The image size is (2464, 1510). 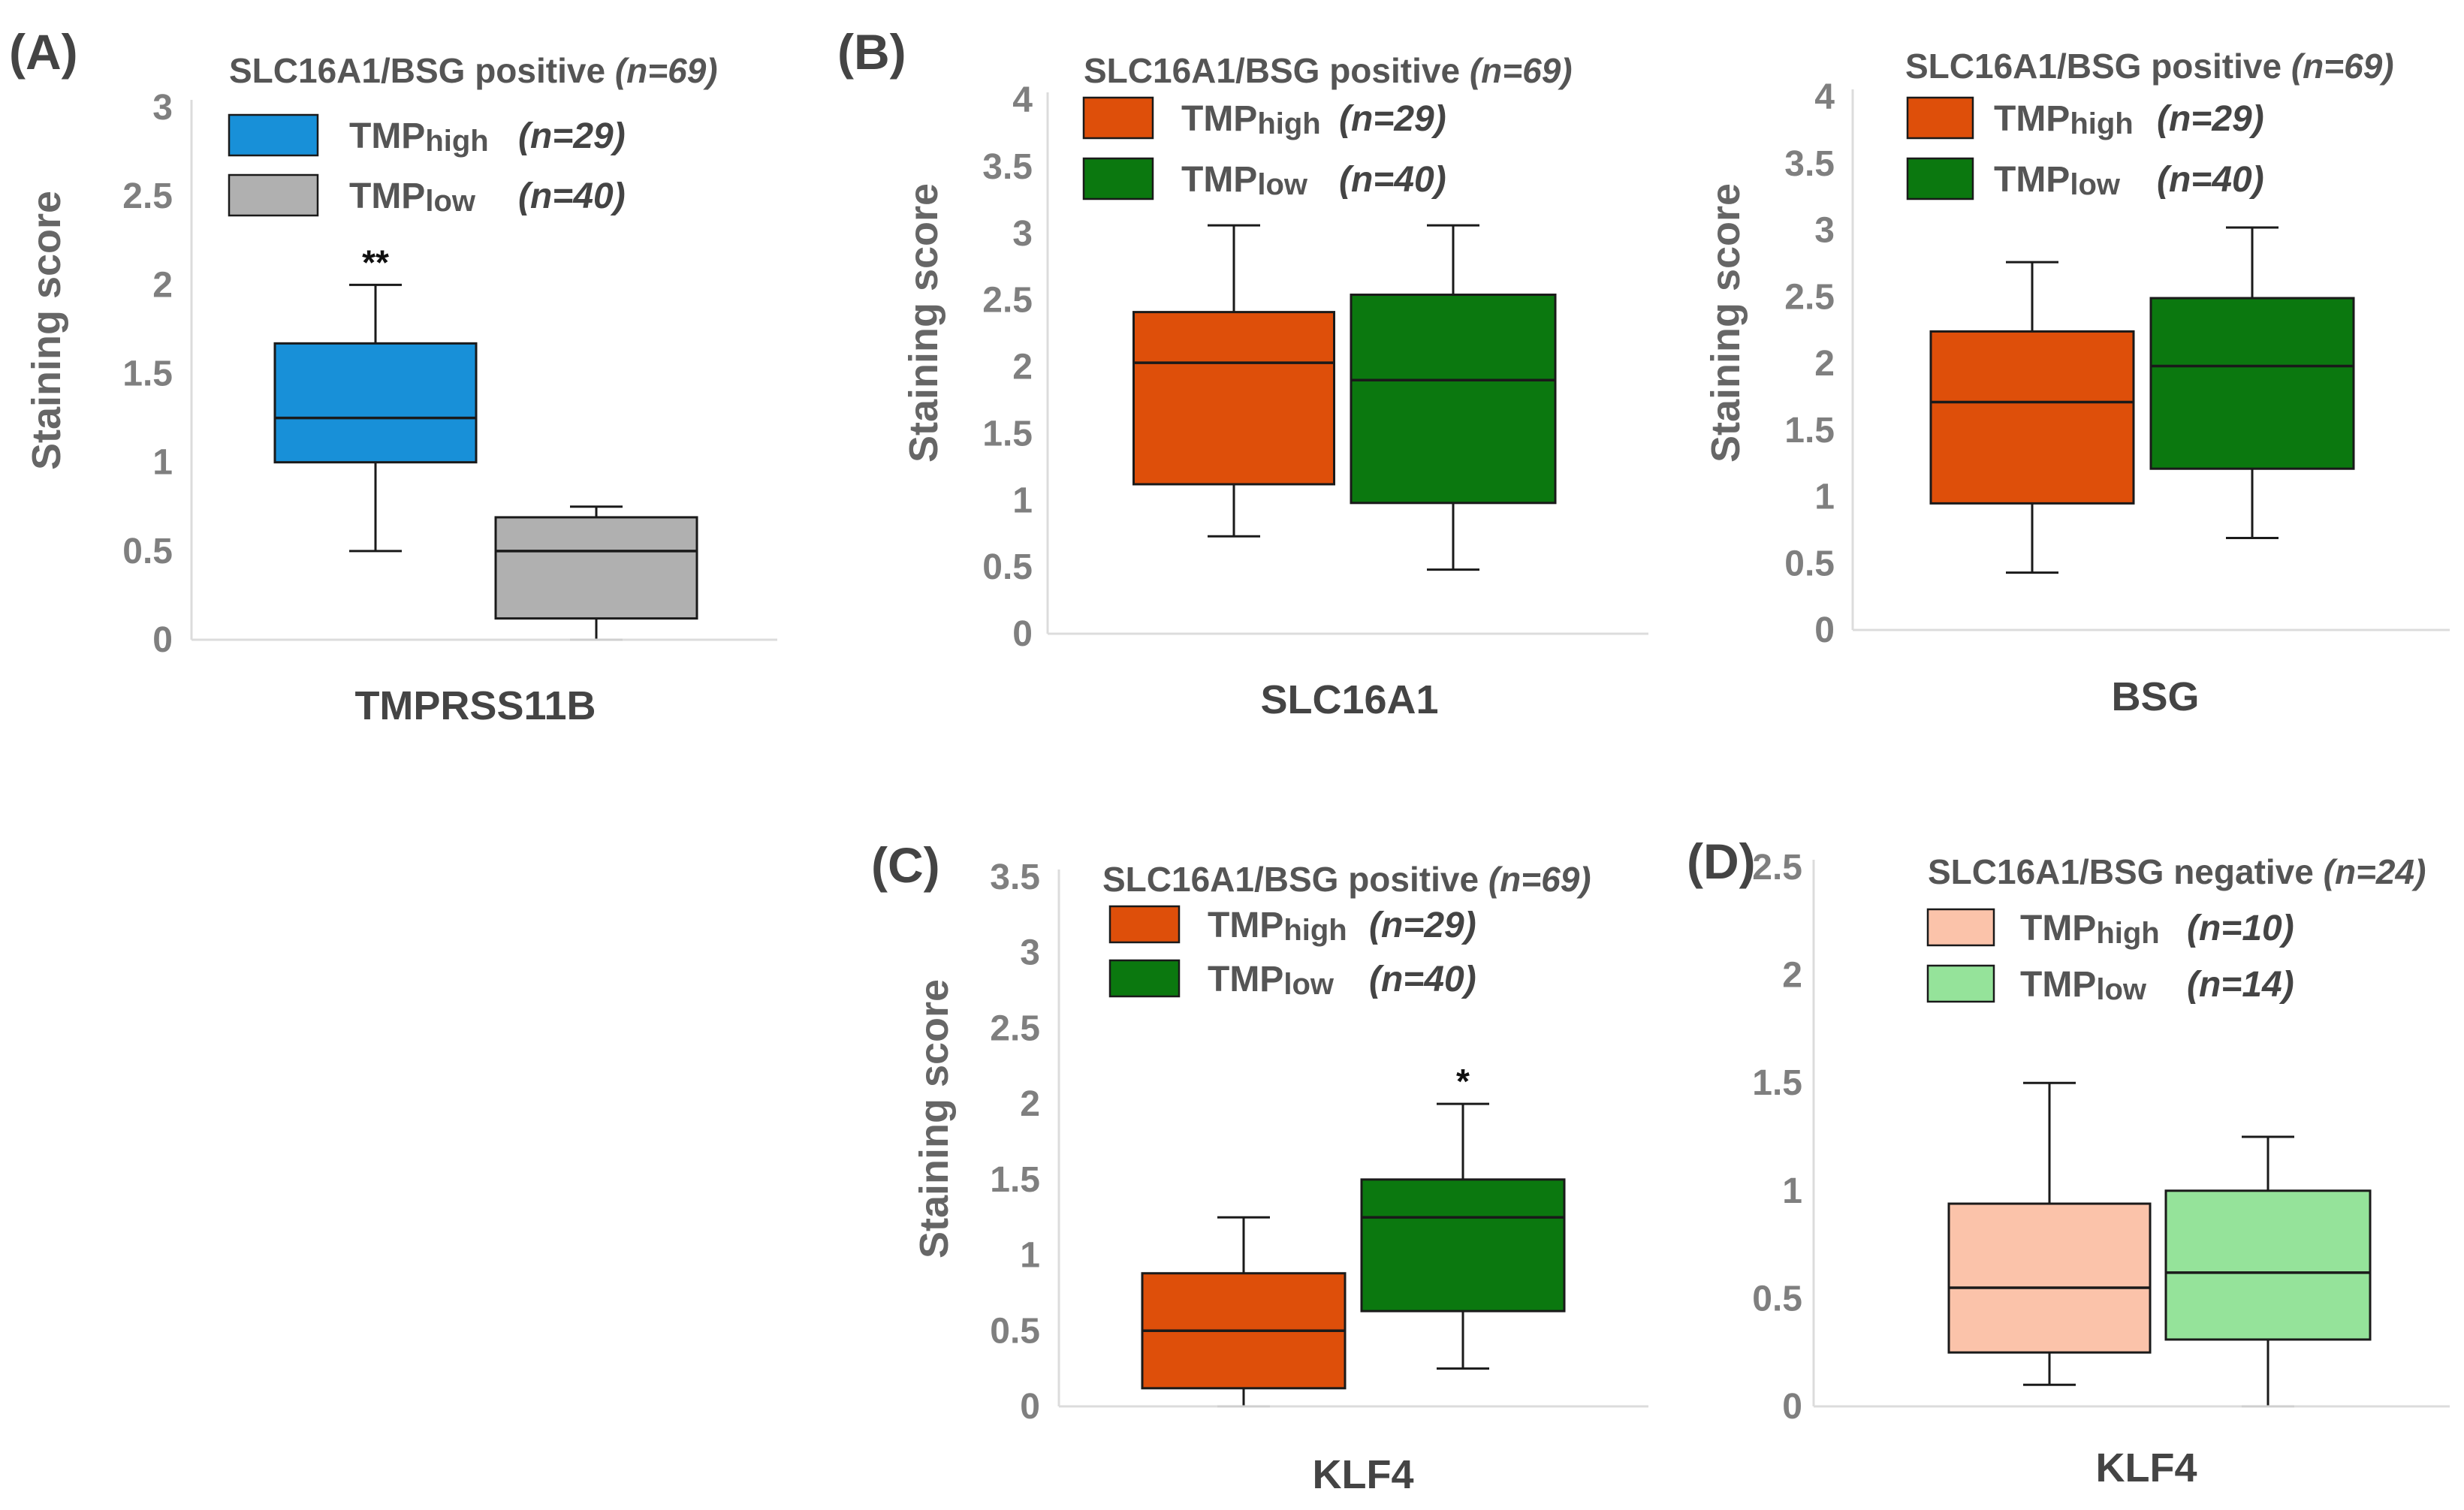 What do you see at coordinates (1721, 861) in the screenshot?
I see `panel-label: (D)` at bounding box center [1721, 861].